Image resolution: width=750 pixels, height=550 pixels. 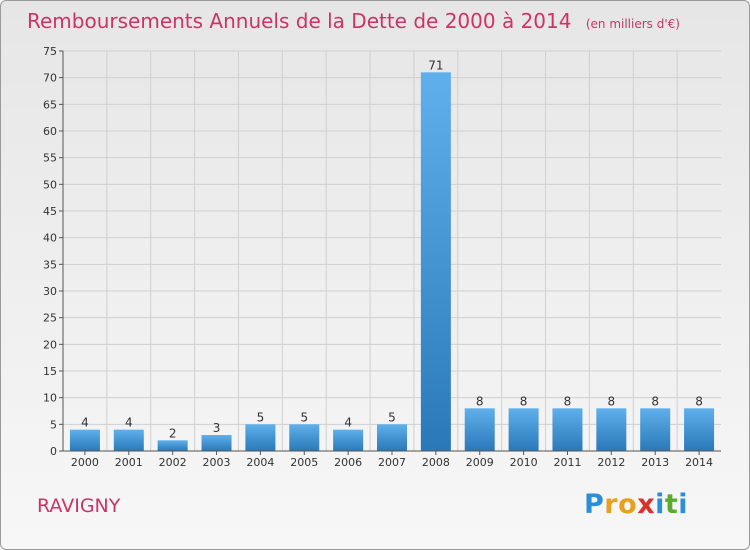 I want to click on x-tick-label-2003: 2003, so click(x=217, y=462).